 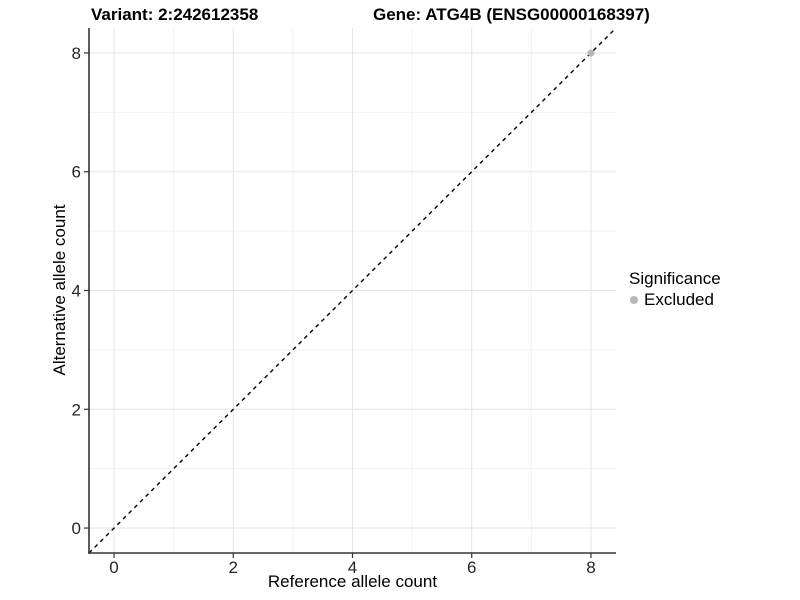 I want to click on y-tick-label: 4, so click(x=76, y=291).